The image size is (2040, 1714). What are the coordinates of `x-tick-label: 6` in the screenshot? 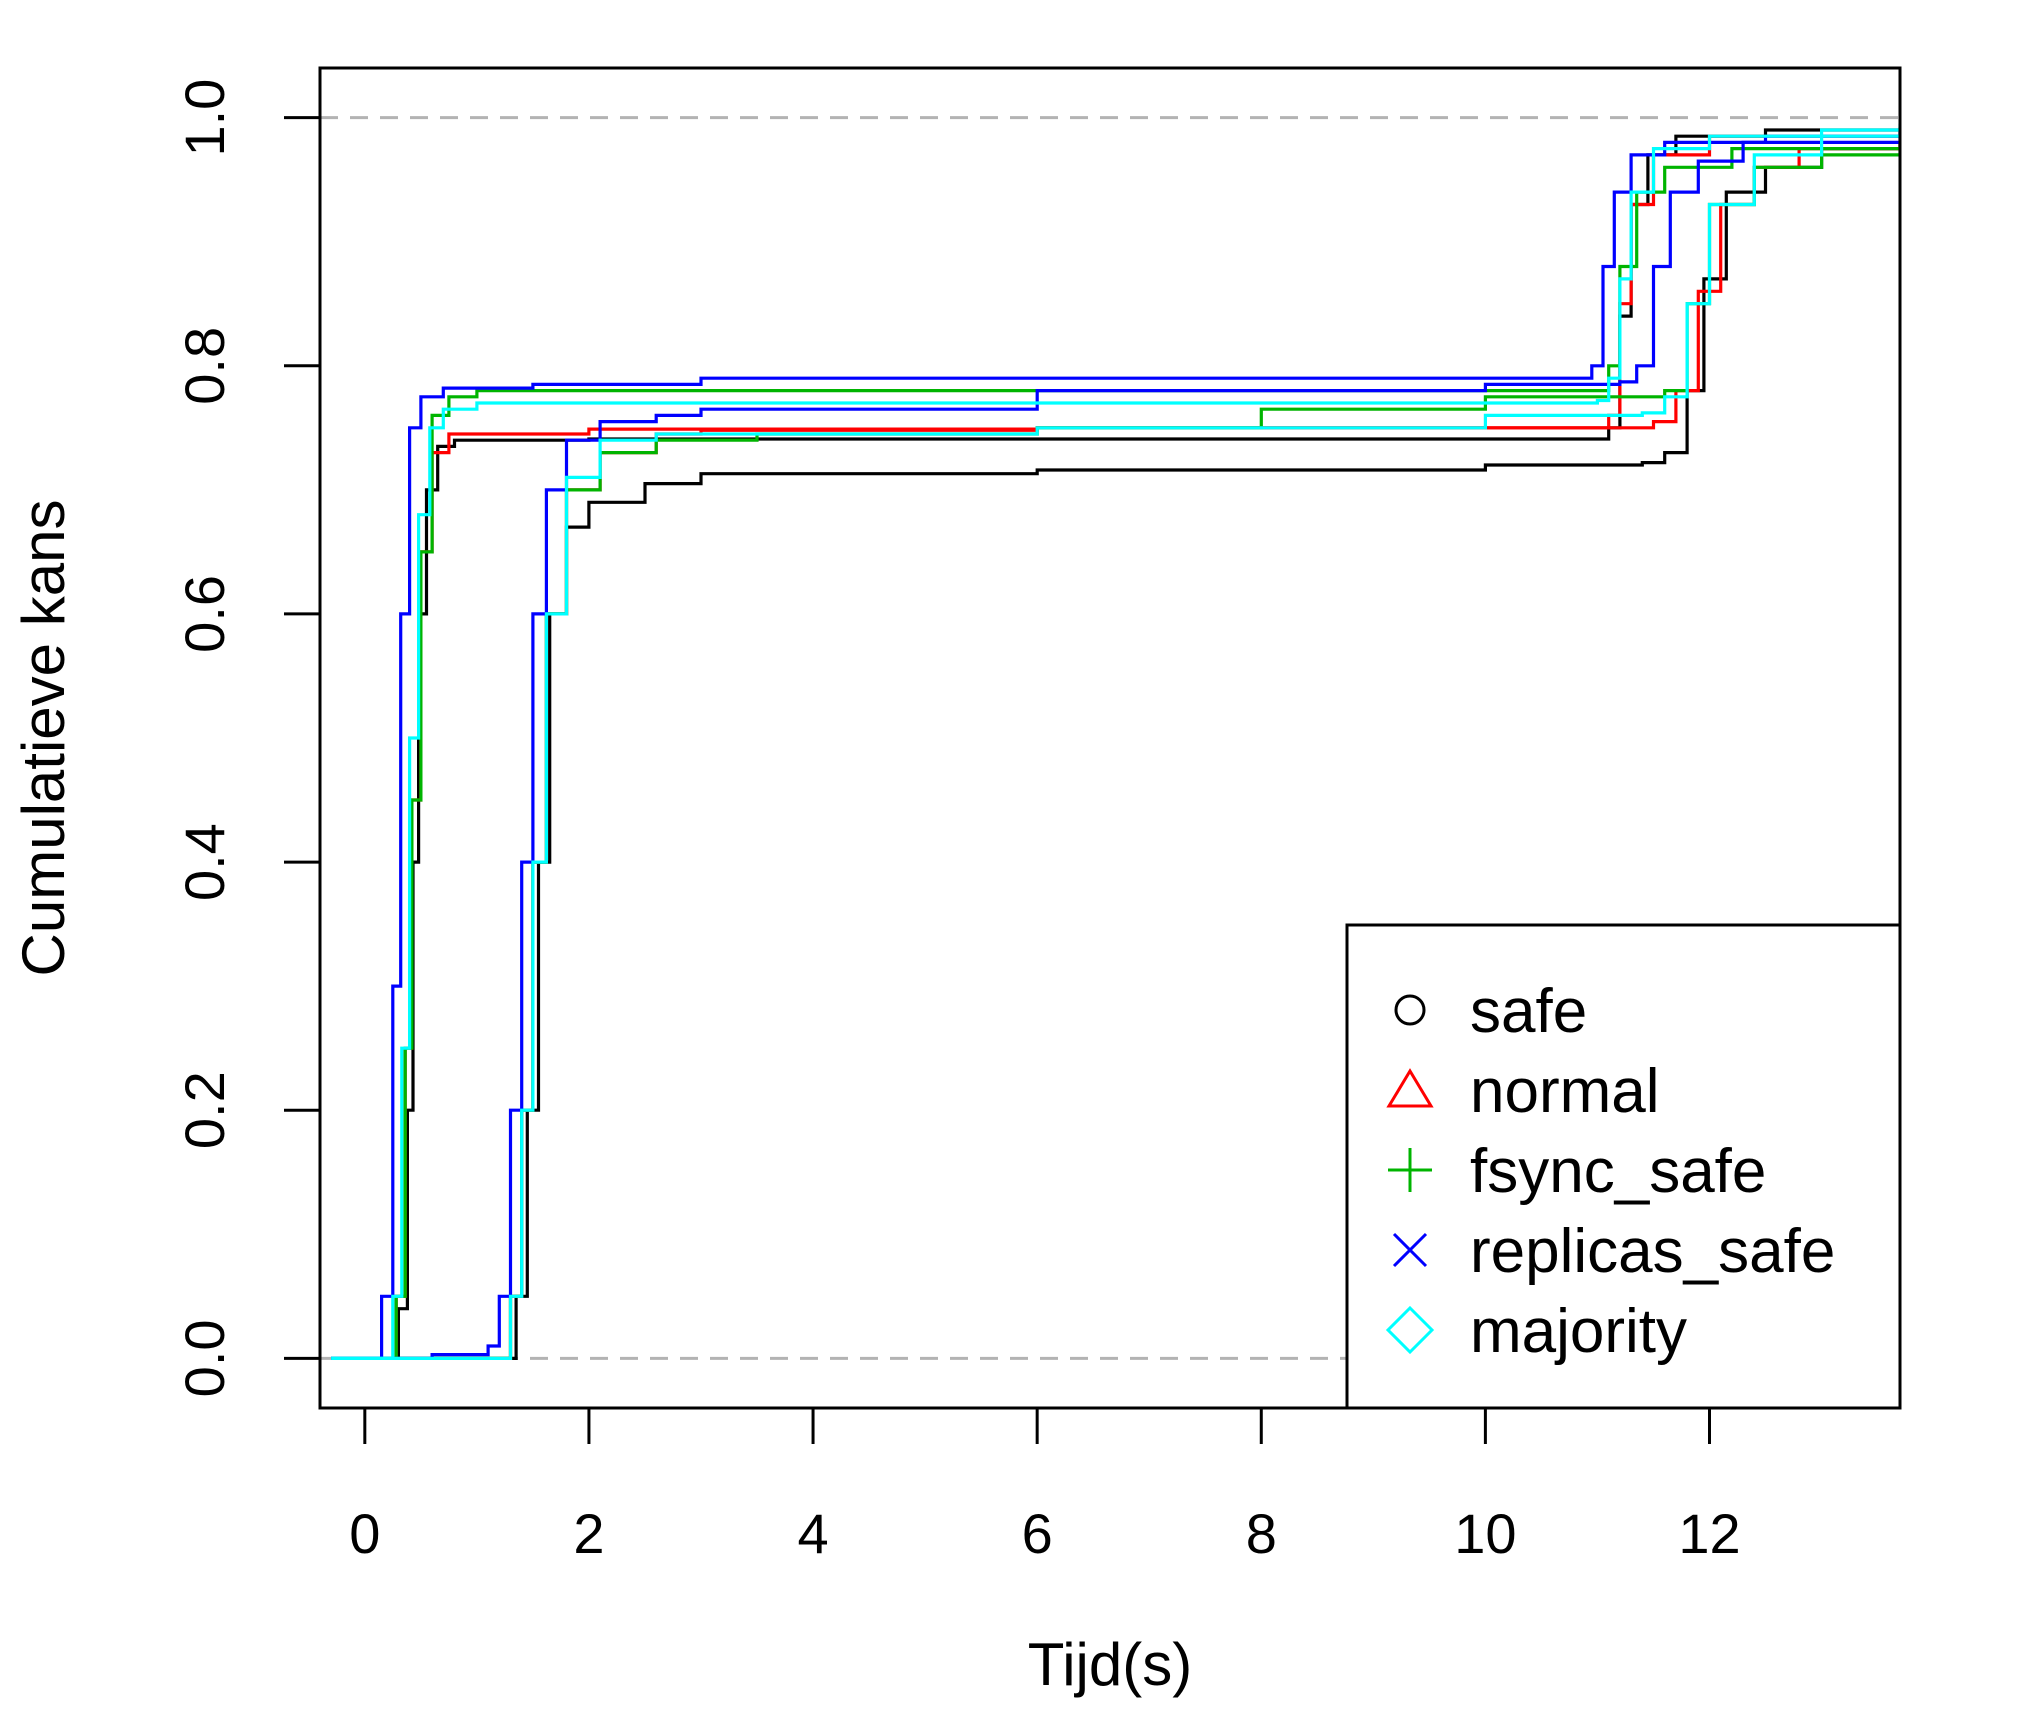 It's located at (1037, 1533).